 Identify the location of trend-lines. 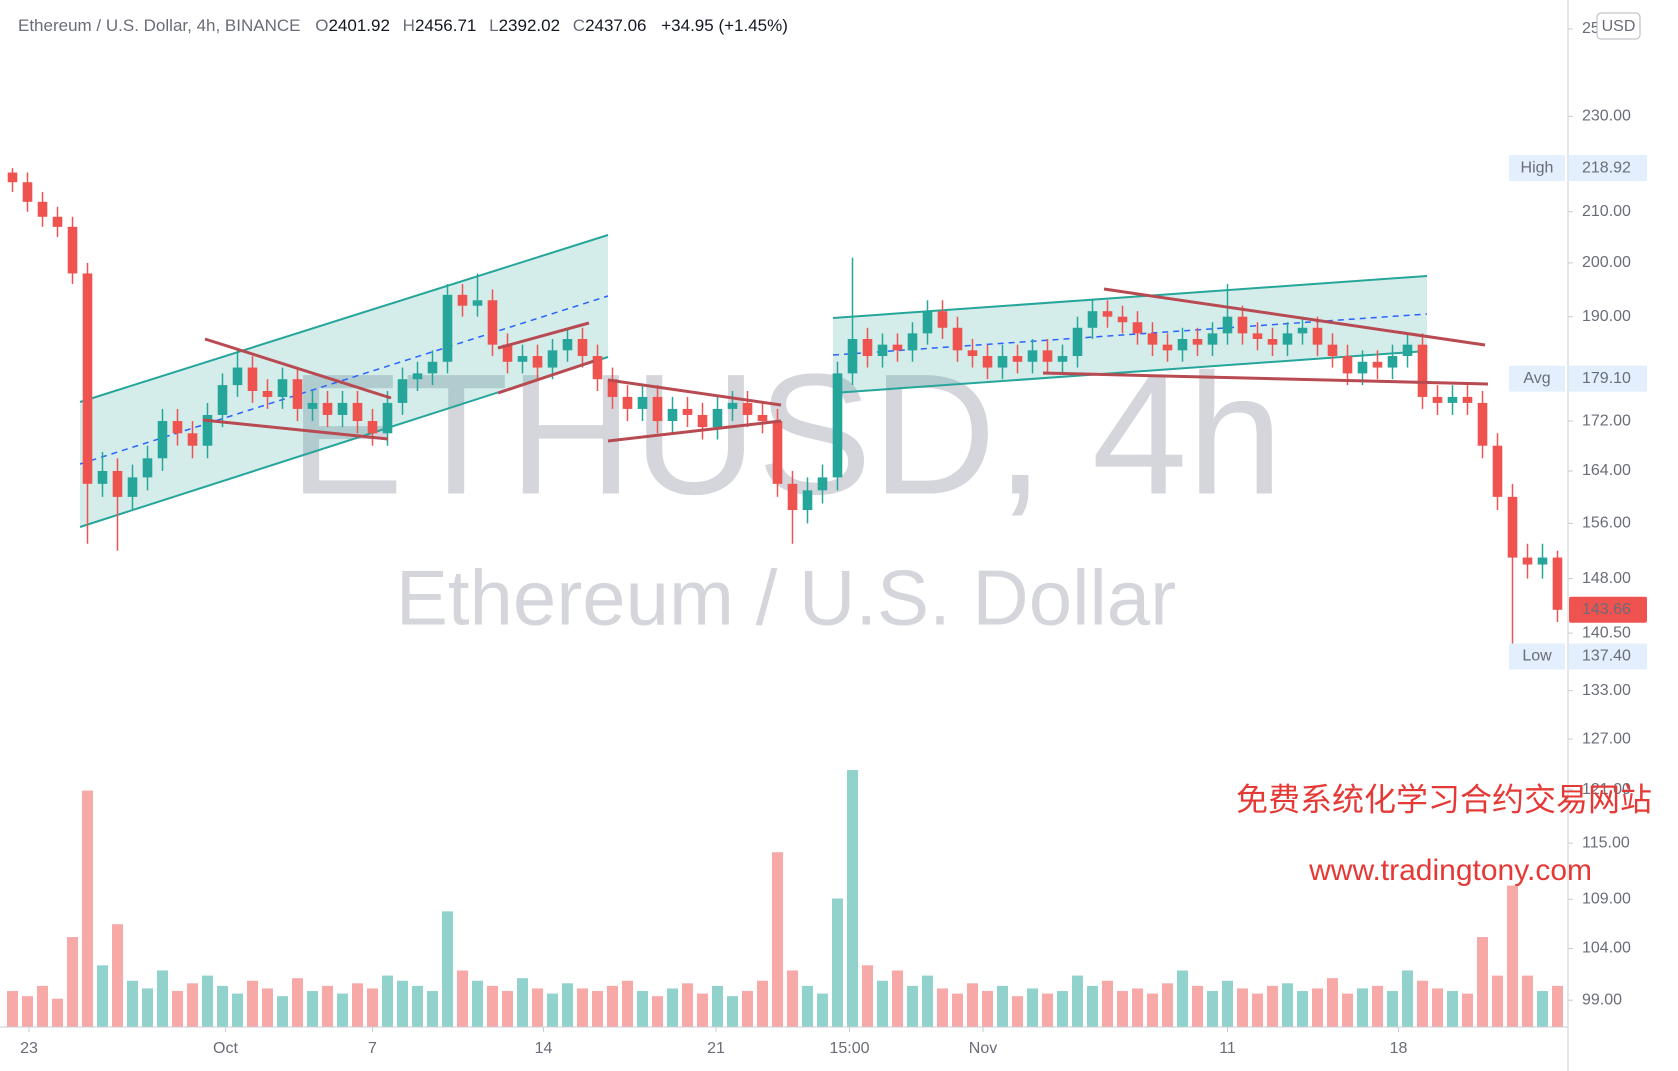
(845, 365).